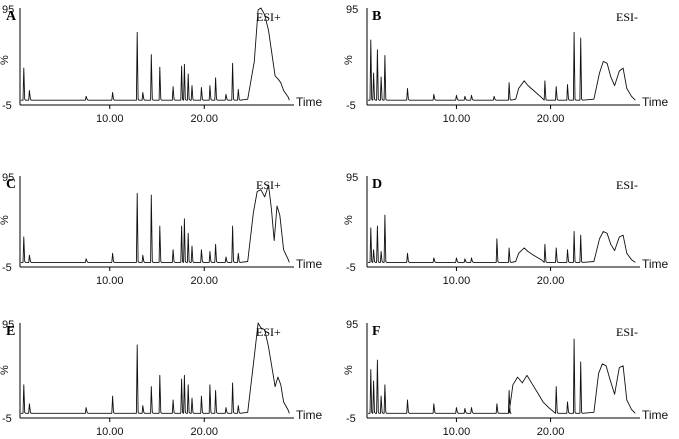 The width and height of the screenshot is (679, 439). I want to click on panel-a: 95% -5 10.00 20.00 Time A ESI+, so click(161, 64).